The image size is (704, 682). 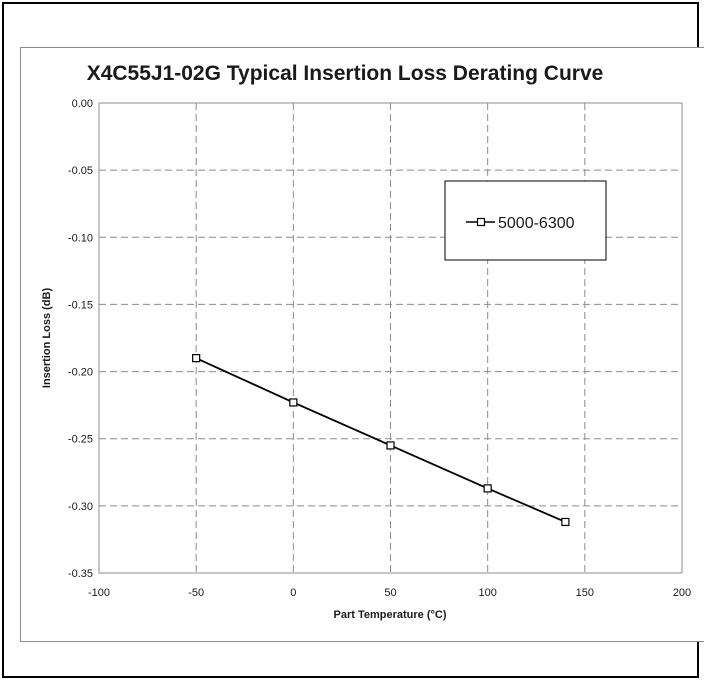 I want to click on legend: 5000-6300, so click(x=525, y=220).